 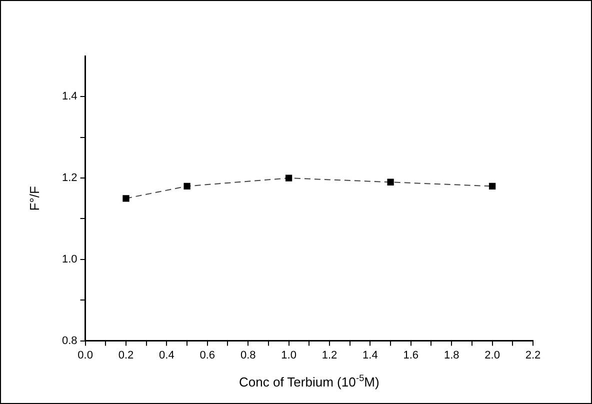 I want to click on x-tick-label: 0.0, so click(x=85, y=355).